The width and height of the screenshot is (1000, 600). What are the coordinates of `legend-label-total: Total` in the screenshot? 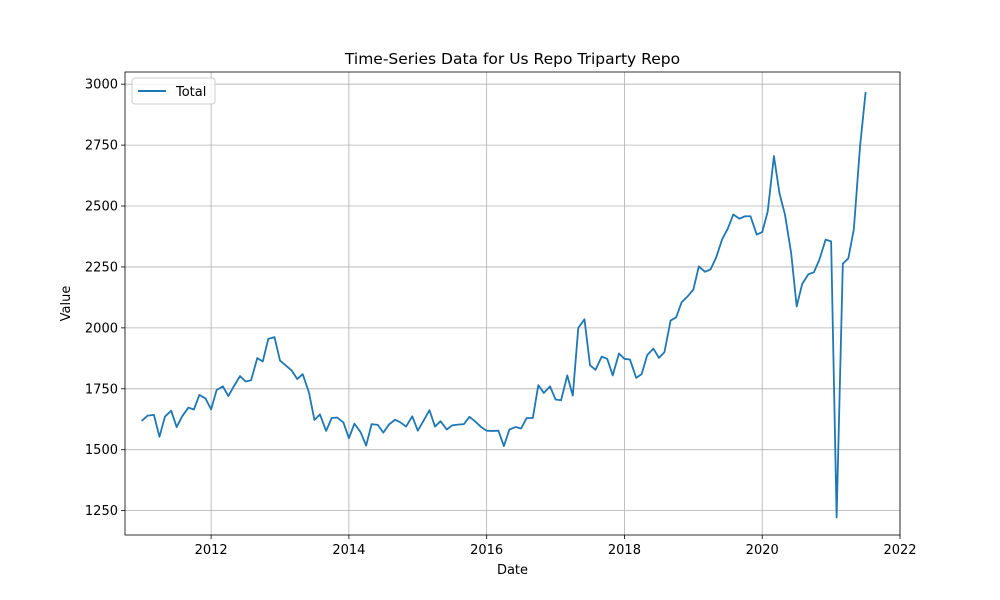 It's located at (190, 92).